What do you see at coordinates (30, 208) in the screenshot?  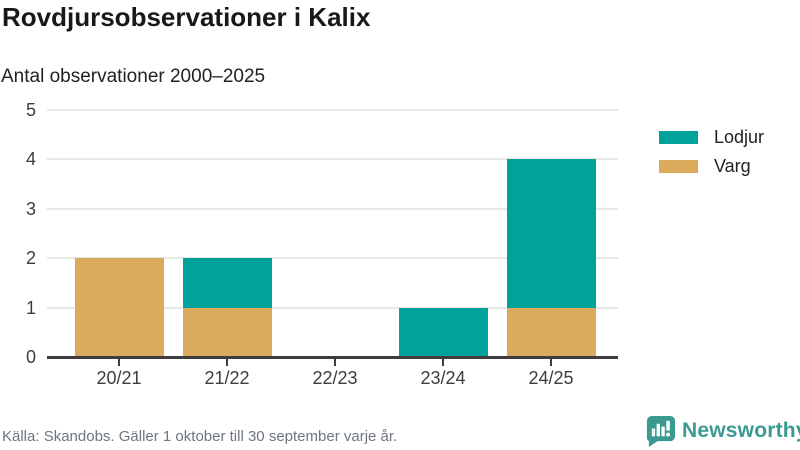 I see `y-axis-tick-label: 3` at bounding box center [30, 208].